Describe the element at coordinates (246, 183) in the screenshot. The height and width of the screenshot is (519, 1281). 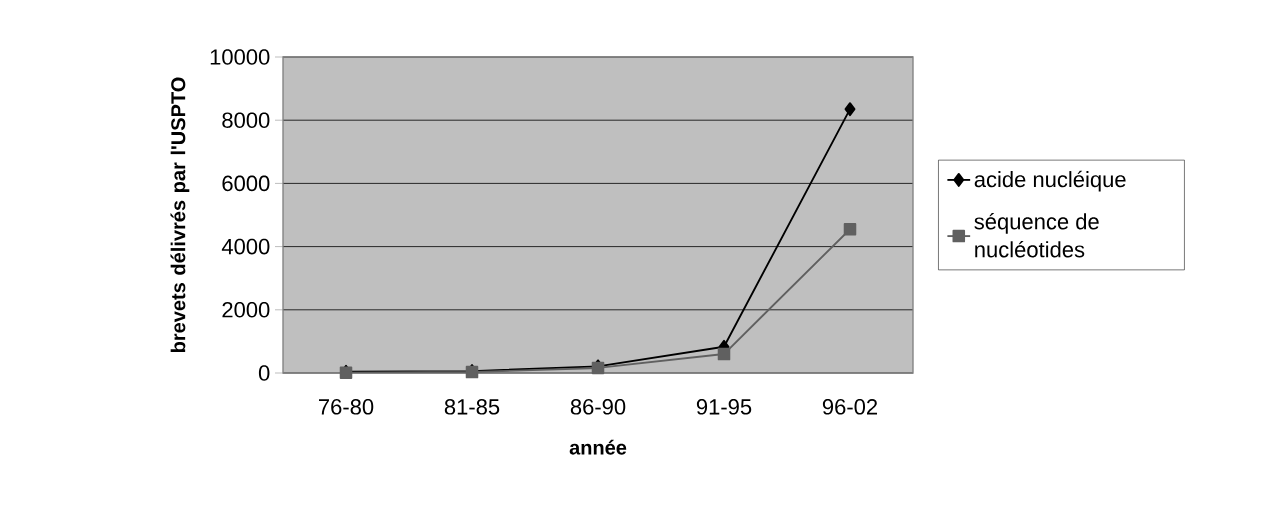
I see `y-tick-label: 6000` at that location.